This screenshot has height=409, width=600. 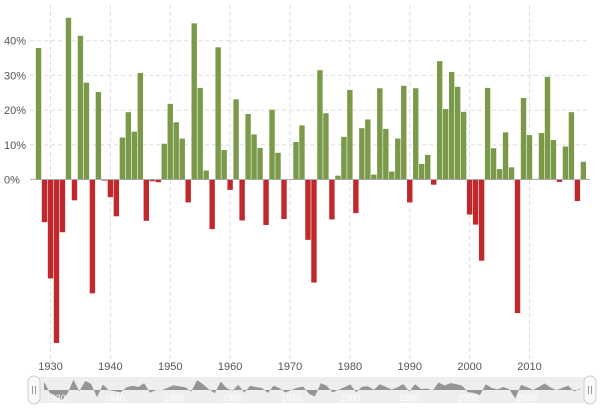 I want to click on bar-1989, so click(x=404, y=132).